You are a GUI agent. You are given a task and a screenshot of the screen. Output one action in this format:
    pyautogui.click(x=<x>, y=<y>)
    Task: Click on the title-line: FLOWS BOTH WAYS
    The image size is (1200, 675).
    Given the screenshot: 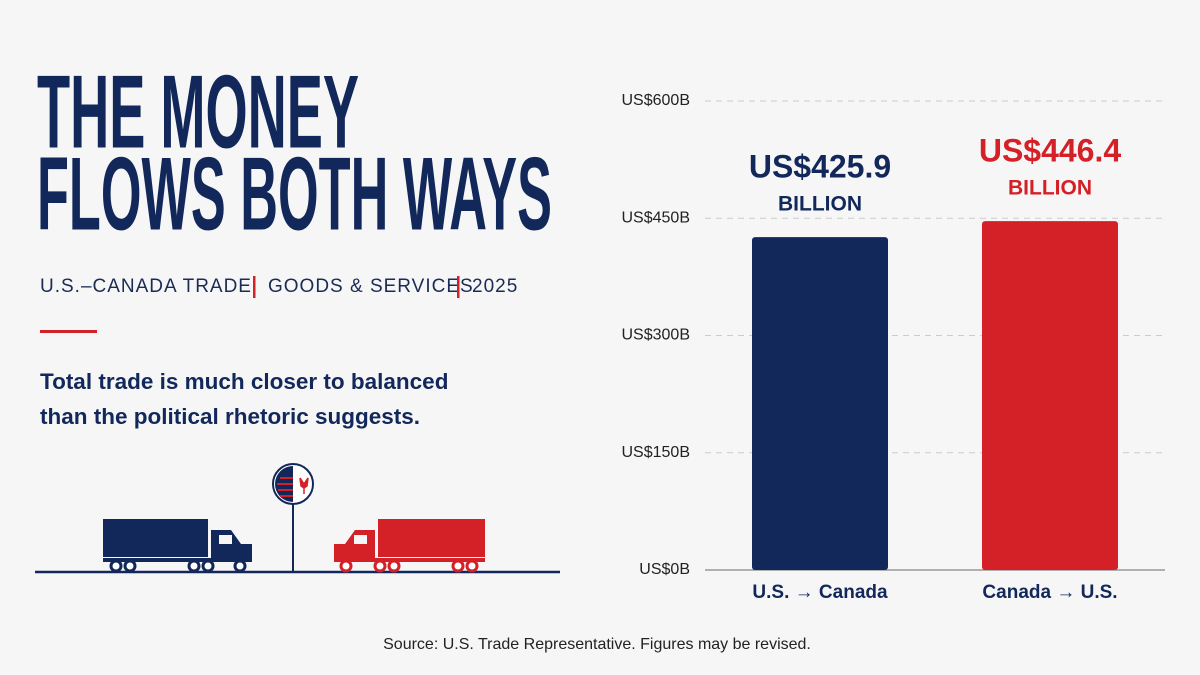 What is the action you would take?
    pyautogui.click(x=294, y=194)
    